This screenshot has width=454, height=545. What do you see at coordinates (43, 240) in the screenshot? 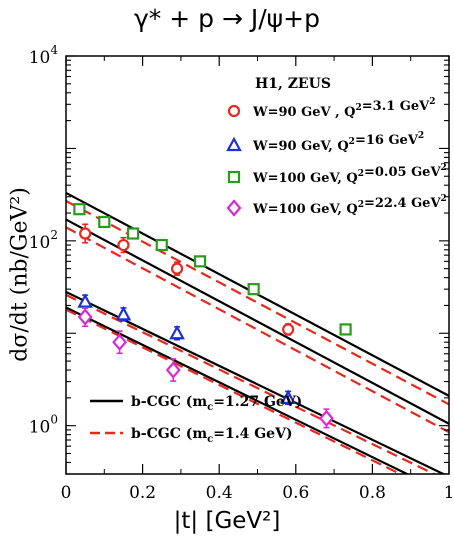
I see `y-tick-label: 10²` at bounding box center [43, 240].